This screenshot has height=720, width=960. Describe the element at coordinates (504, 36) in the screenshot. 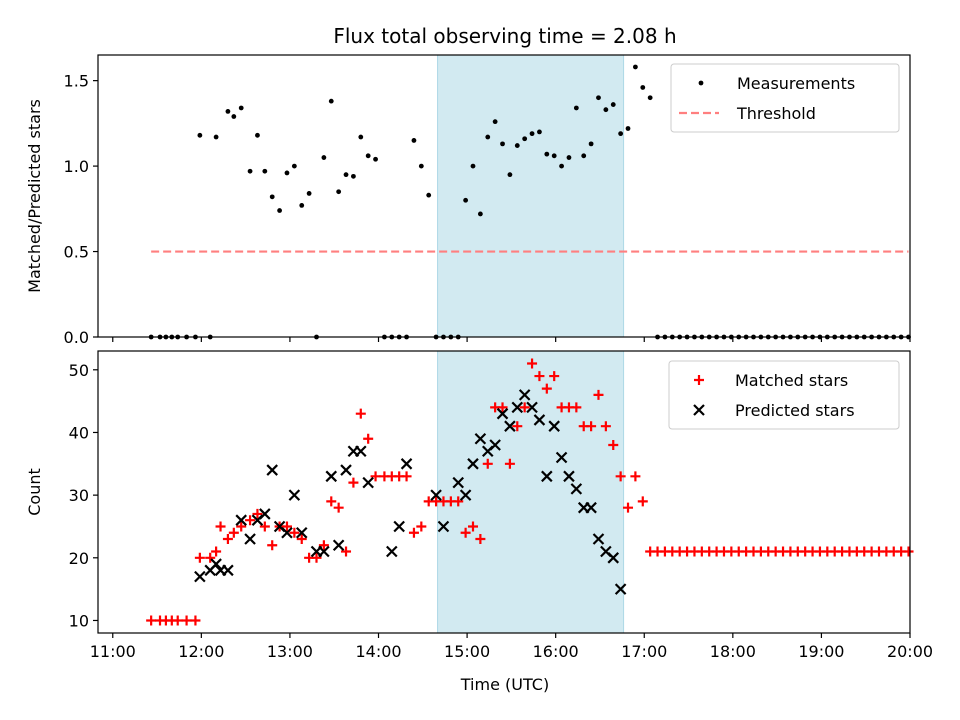

I see `chart-title: Flux total observing time = 2.08 h` at that location.